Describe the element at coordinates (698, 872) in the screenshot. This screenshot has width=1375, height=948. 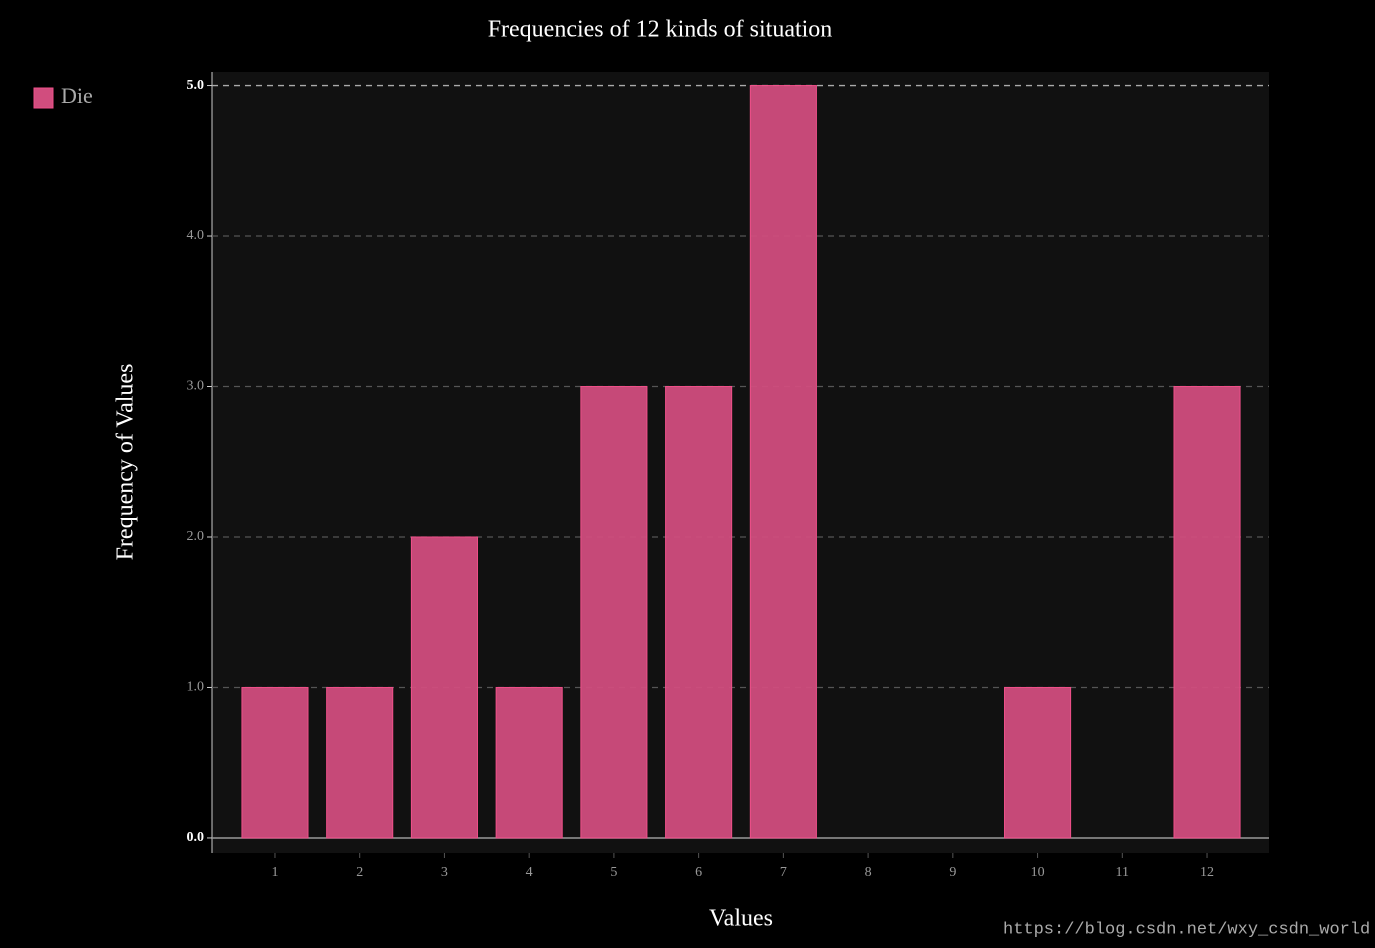
I see `x-tick-label: 6` at that location.